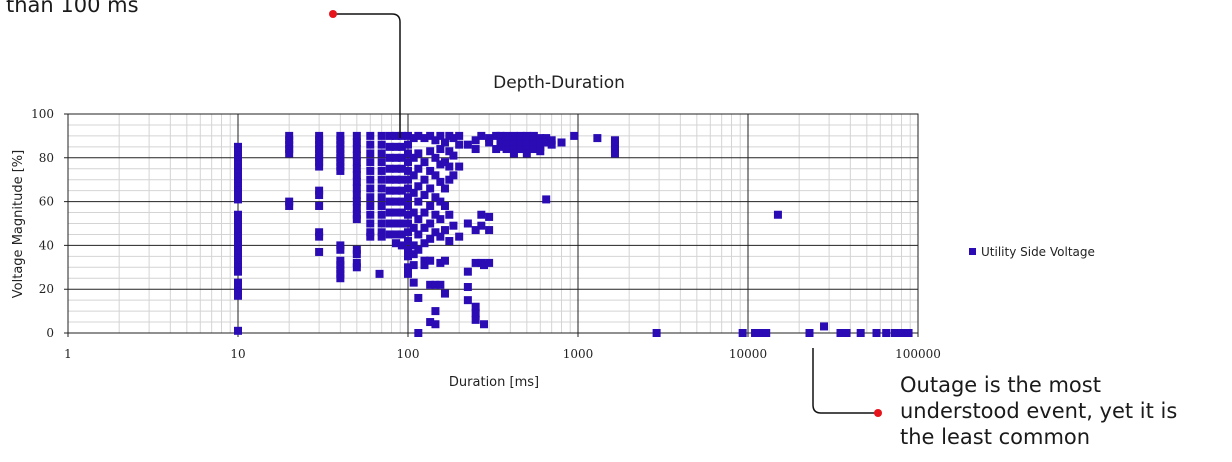  Describe the element at coordinates (46, 202) in the screenshot. I see `y-tick-label: 60` at that location.